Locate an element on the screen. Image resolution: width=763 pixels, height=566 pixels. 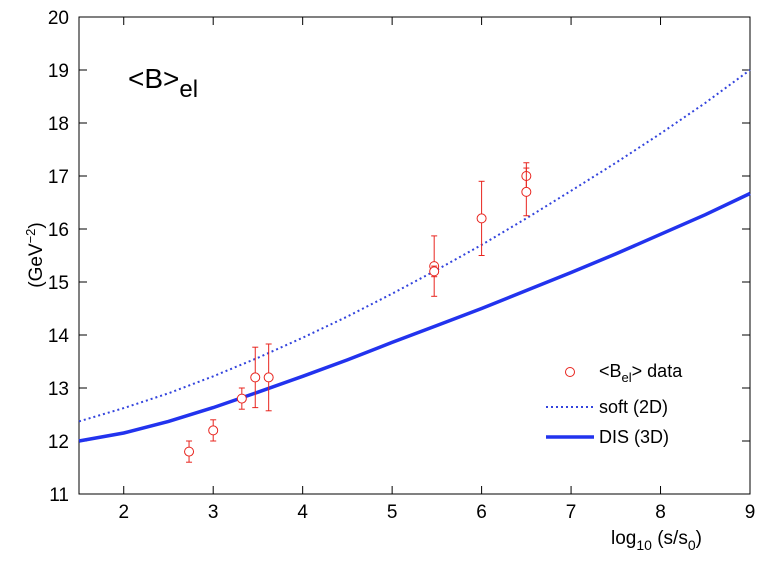
y-axis-label-end: ) is located at coordinates (36, 225).